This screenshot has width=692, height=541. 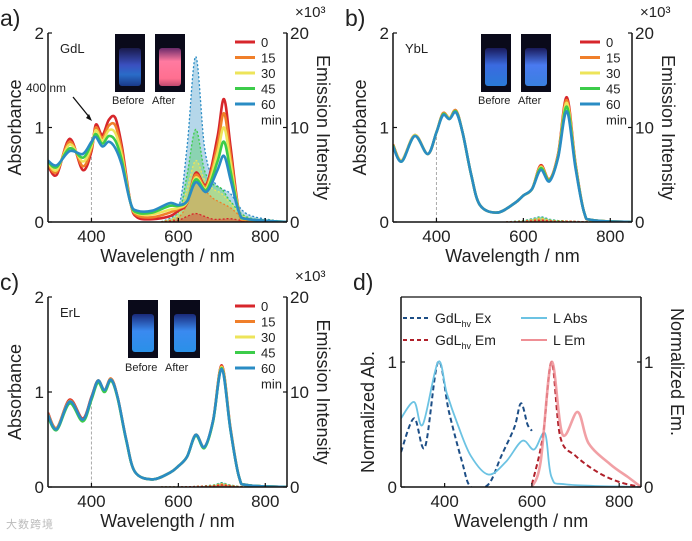 I want to click on y-axis-title: Normalized Ab., so click(x=368, y=412).